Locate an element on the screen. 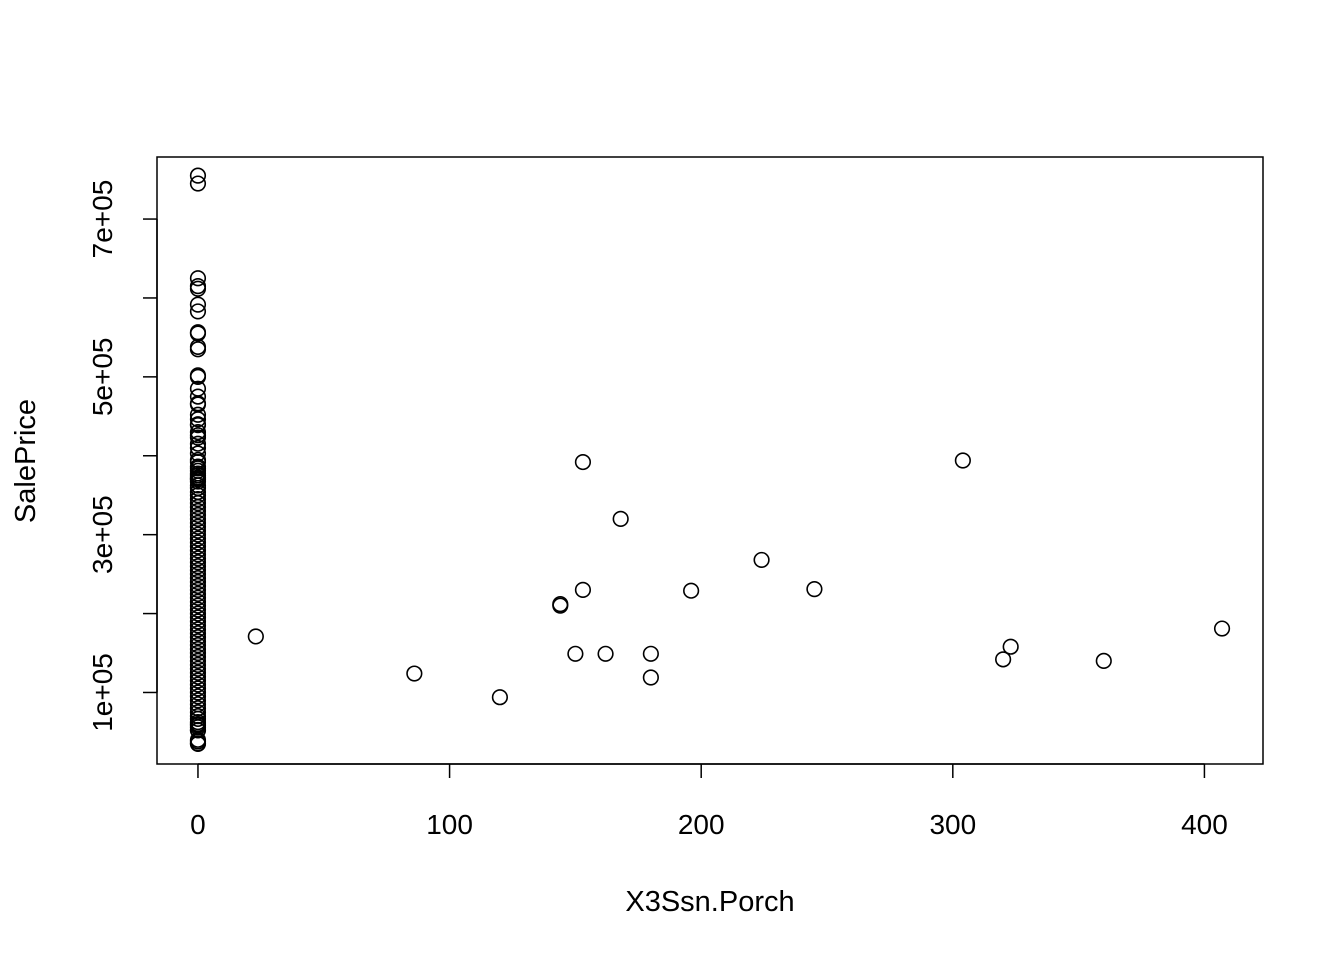 This screenshot has height=960, width=1344. x-tick-label: 0 is located at coordinates (198, 824).